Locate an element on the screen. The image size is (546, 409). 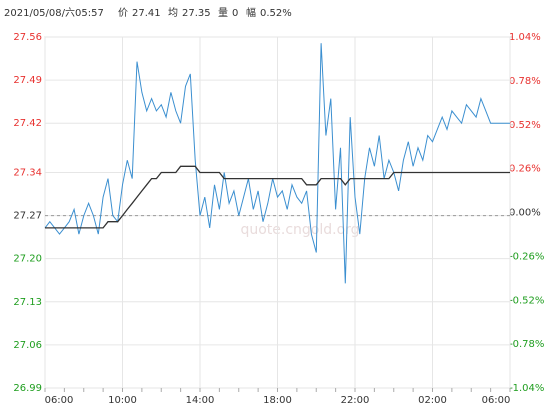
y-tick-label: 27.42 is located at coordinates (27, 123).